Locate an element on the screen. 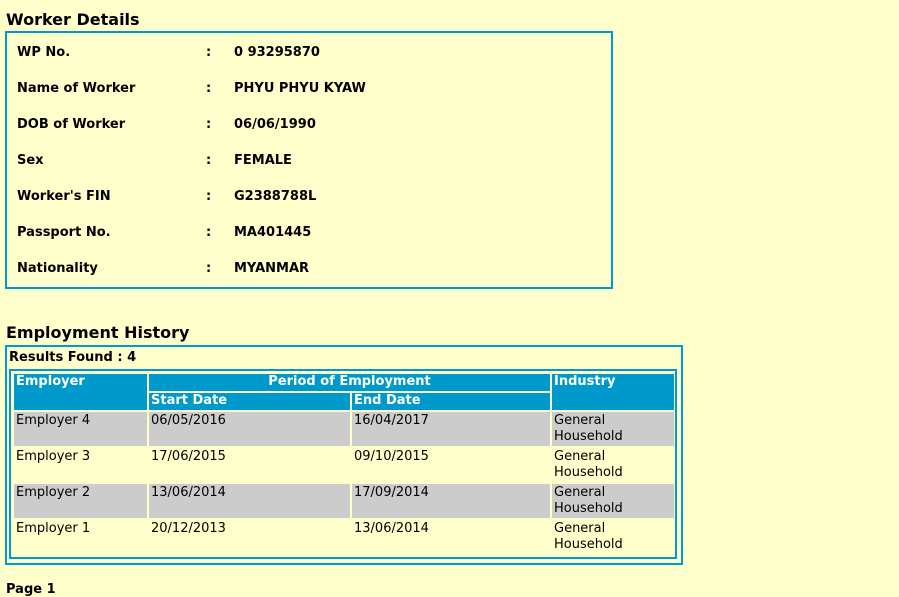 Image resolution: width=899 pixels, height=597 pixels. cell-start: 06/05/2016 is located at coordinates (249, 429).